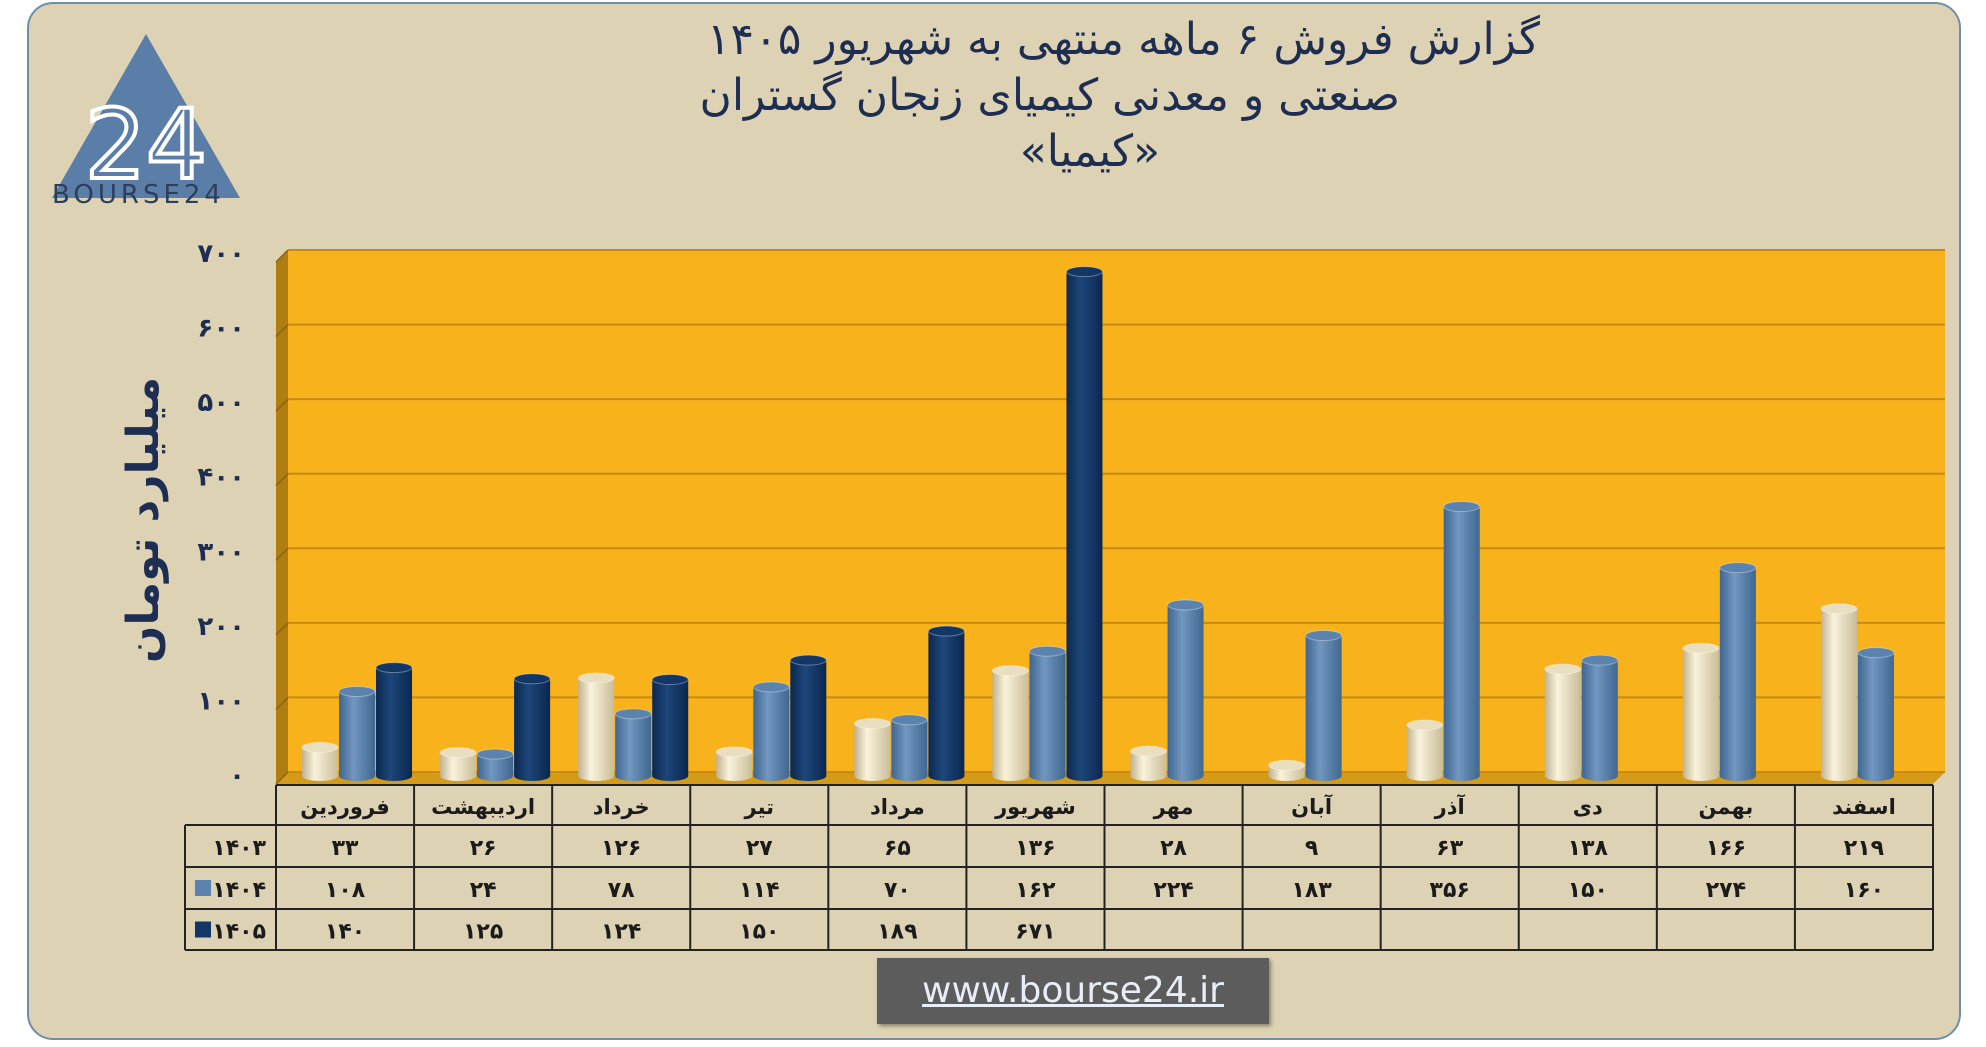 This screenshot has width=1986, height=1047. I want to click on data-label: ۱۲۴, so click(621, 932).